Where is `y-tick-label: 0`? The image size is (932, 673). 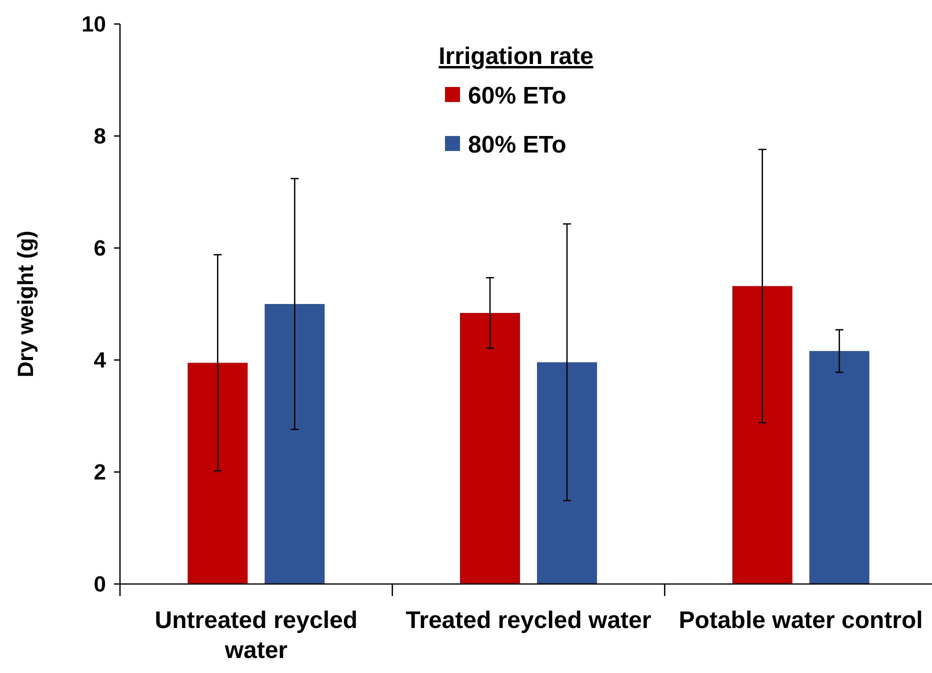
y-tick-label: 0 is located at coordinates (100, 584).